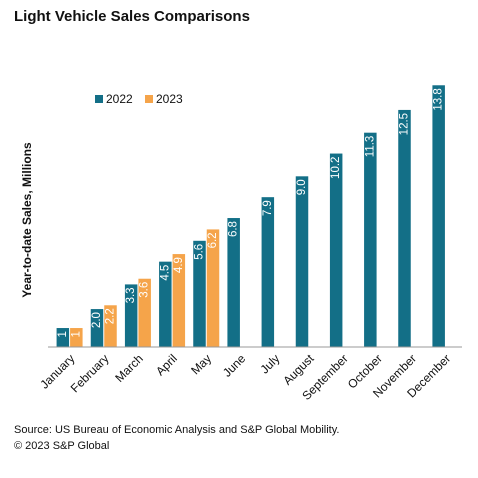 The width and height of the screenshot is (478, 478). I want to click on legend-label: 2023, so click(169, 99).